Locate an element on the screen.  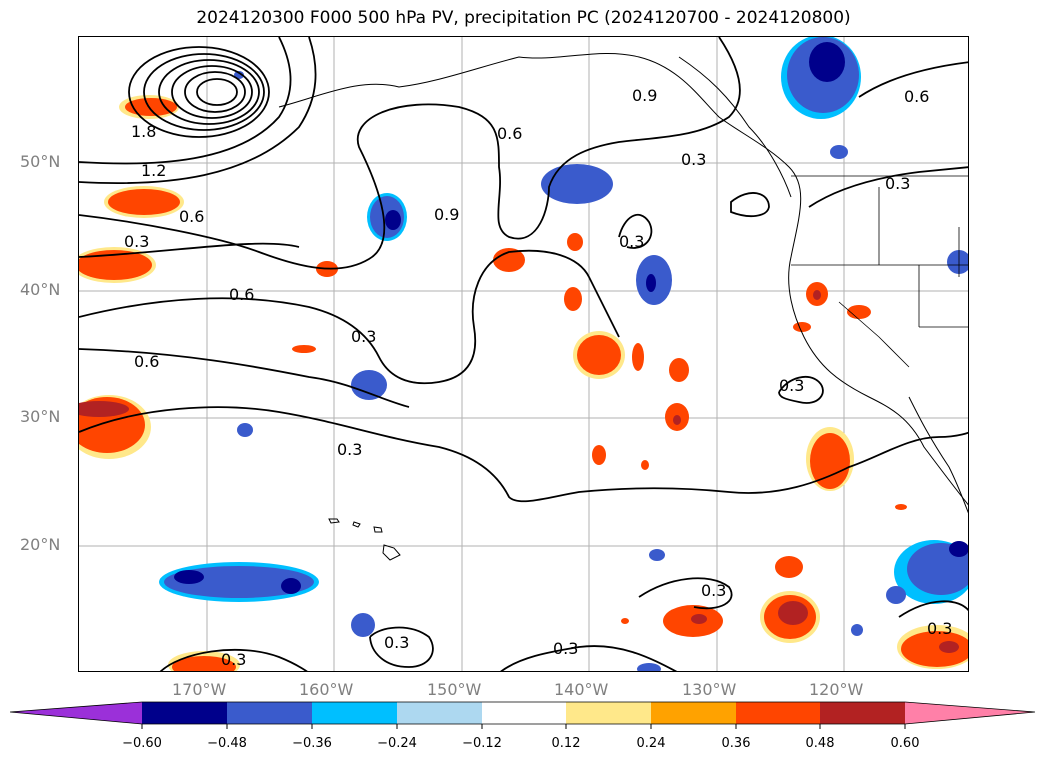
contour-label: 1.2 is located at coordinates (153, 170).